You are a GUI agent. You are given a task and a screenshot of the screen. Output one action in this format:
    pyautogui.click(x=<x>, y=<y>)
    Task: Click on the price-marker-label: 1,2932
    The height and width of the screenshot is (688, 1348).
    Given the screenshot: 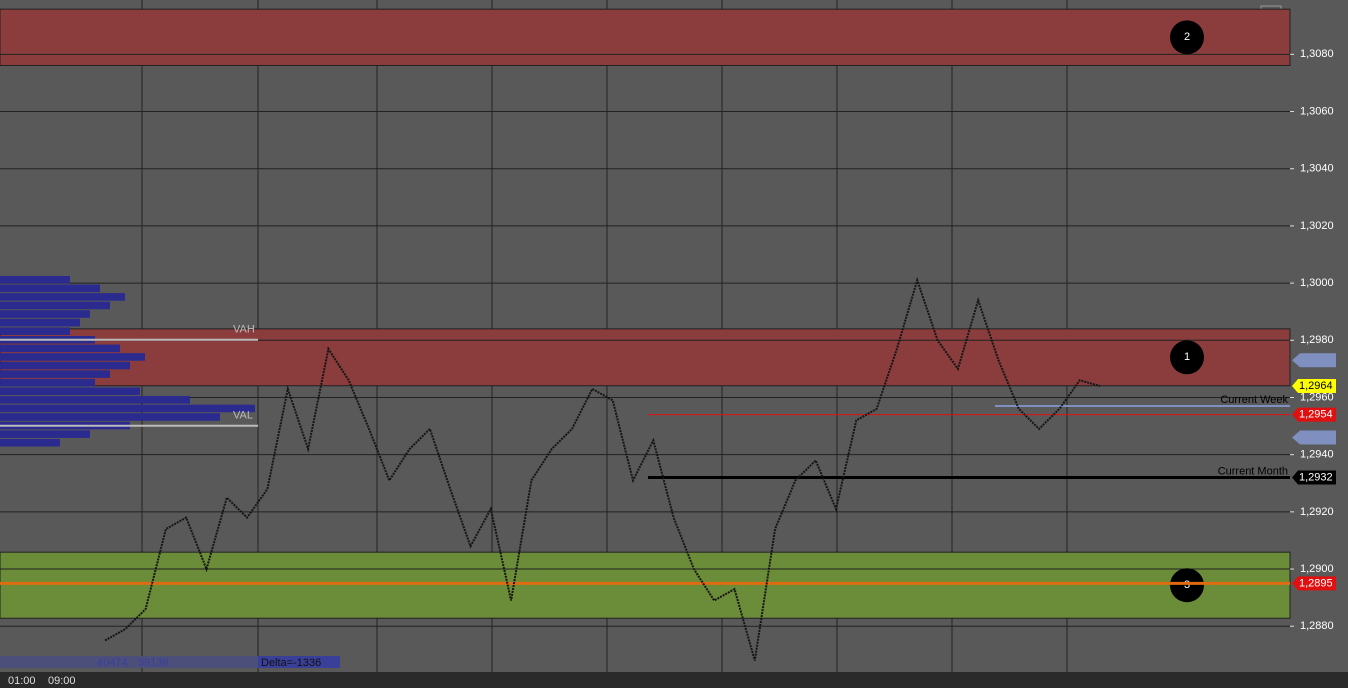 What is the action you would take?
    pyautogui.click(x=1316, y=477)
    